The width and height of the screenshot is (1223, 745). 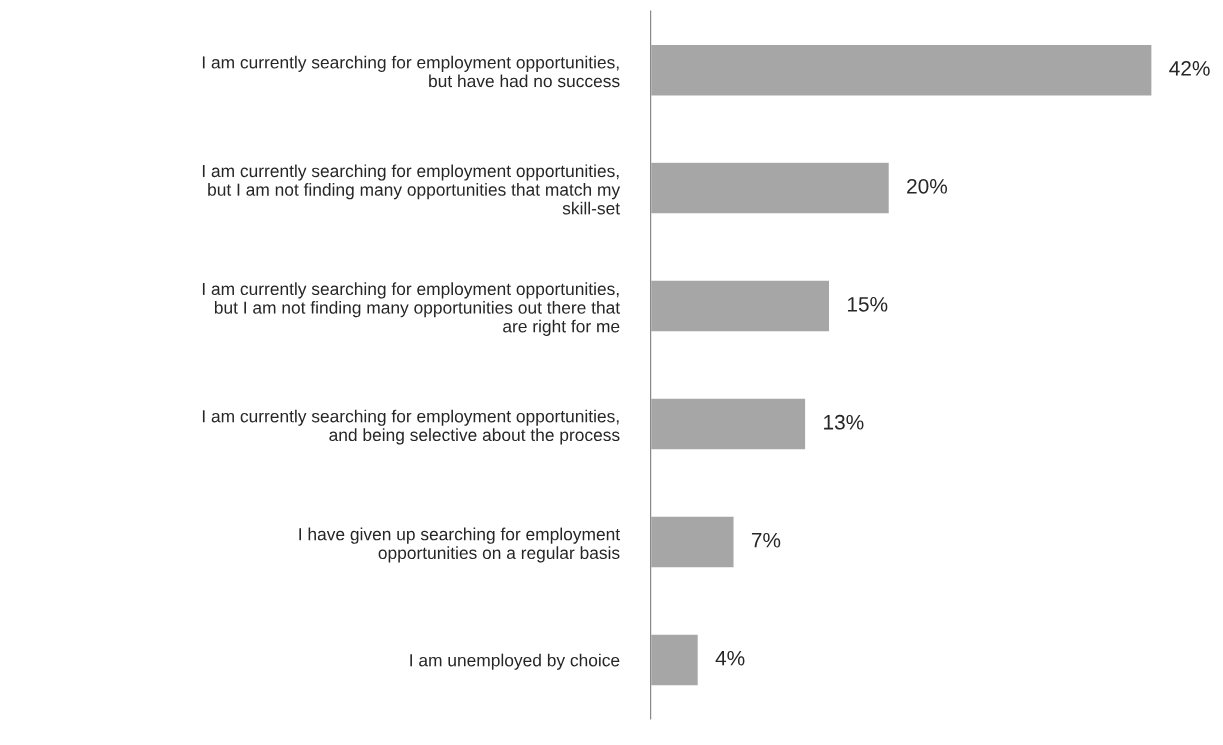 I want to click on y-tick-label: I am currently searching for employment opportunities, but have had no success, so click(x=411, y=71).